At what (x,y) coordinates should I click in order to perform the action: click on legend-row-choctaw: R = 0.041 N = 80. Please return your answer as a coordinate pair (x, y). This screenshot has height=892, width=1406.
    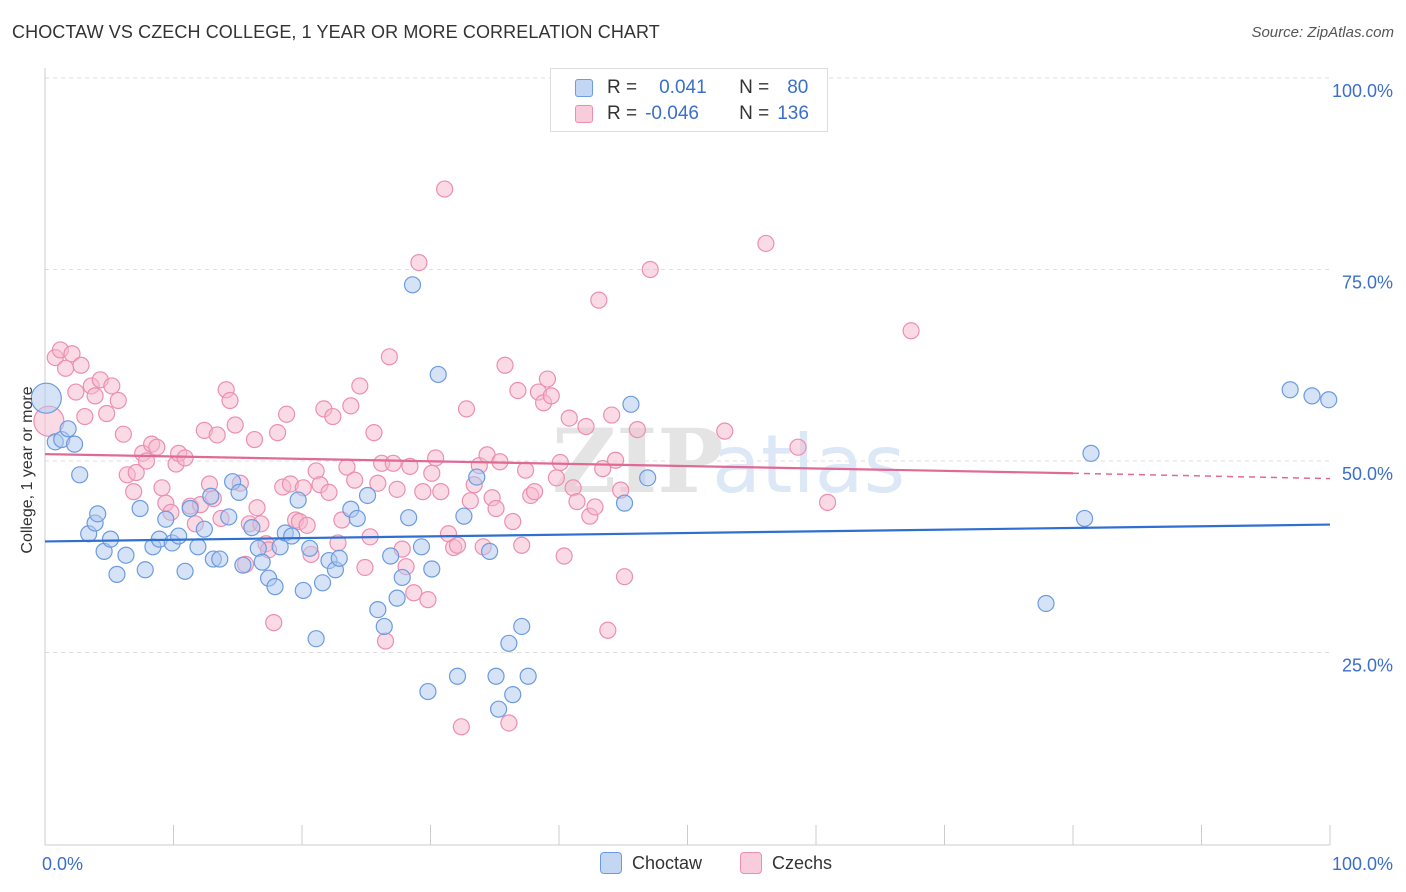
    Looking at the image, I should click on (691, 88).